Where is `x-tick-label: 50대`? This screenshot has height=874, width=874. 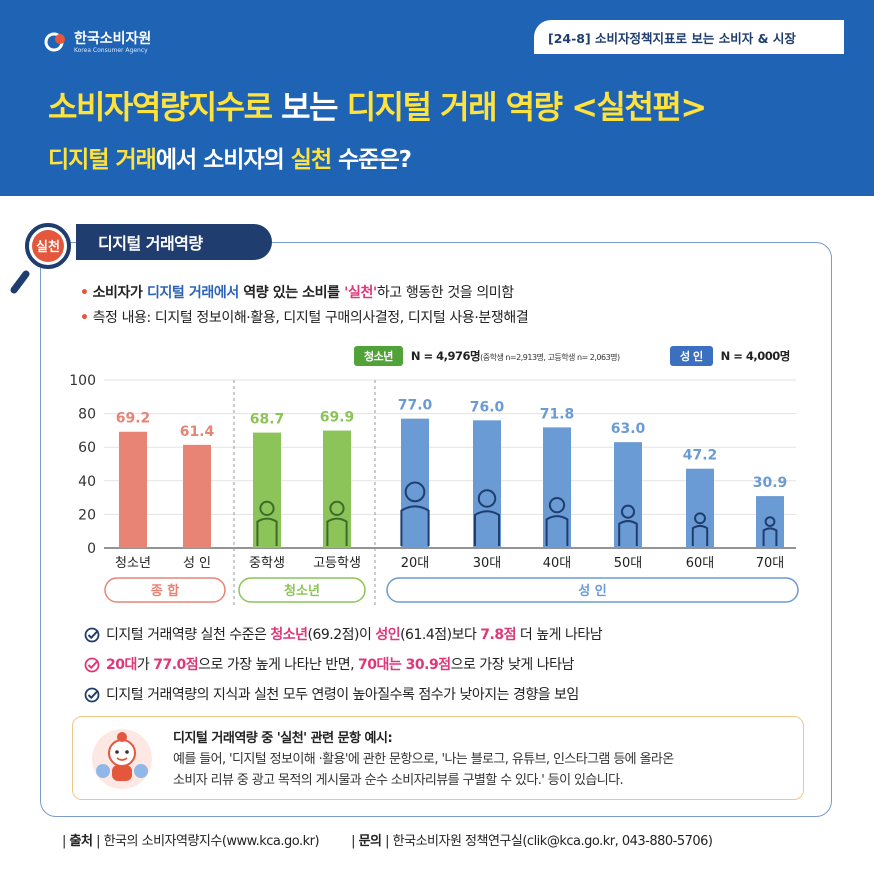
x-tick-label: 50대 is located at coordinates (628, 563).